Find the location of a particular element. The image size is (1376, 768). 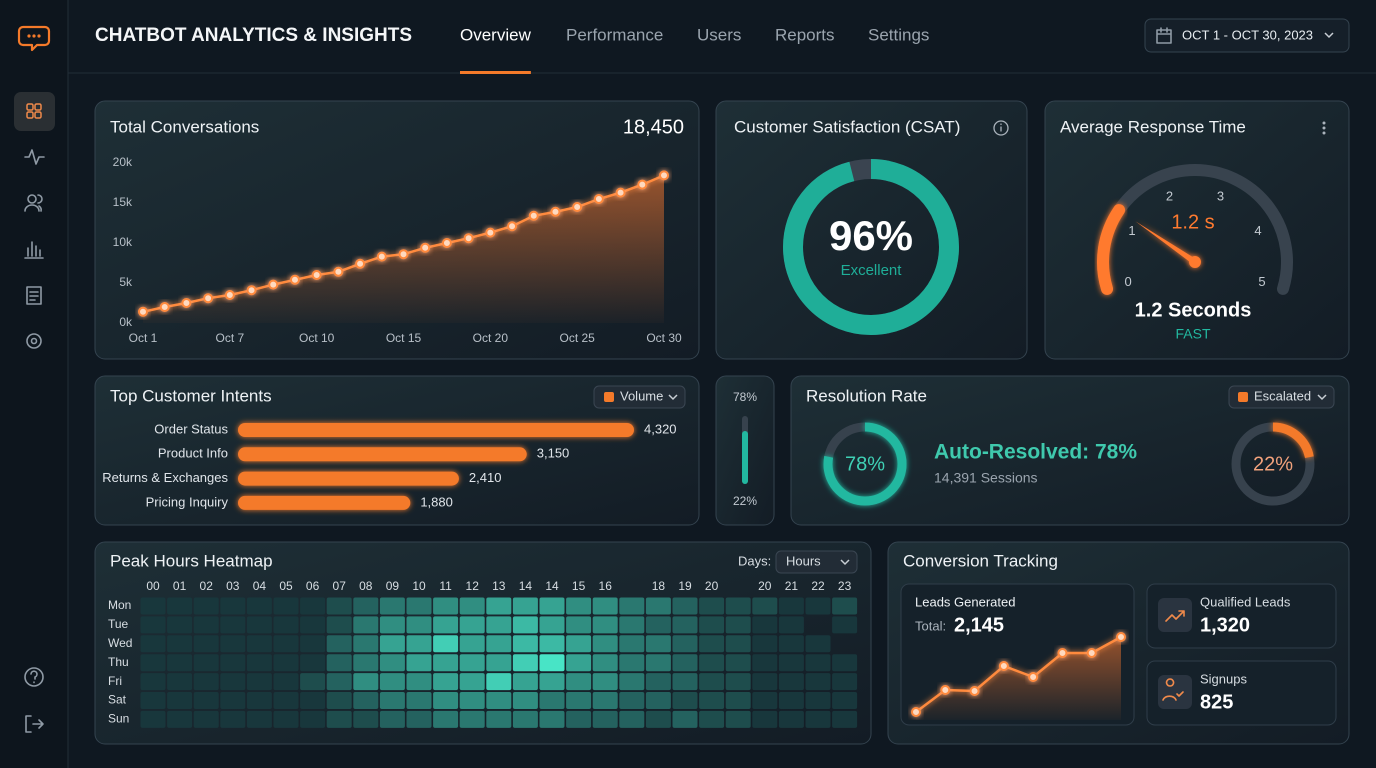

stat-icon-bg is located at coordinates (1175, 615).